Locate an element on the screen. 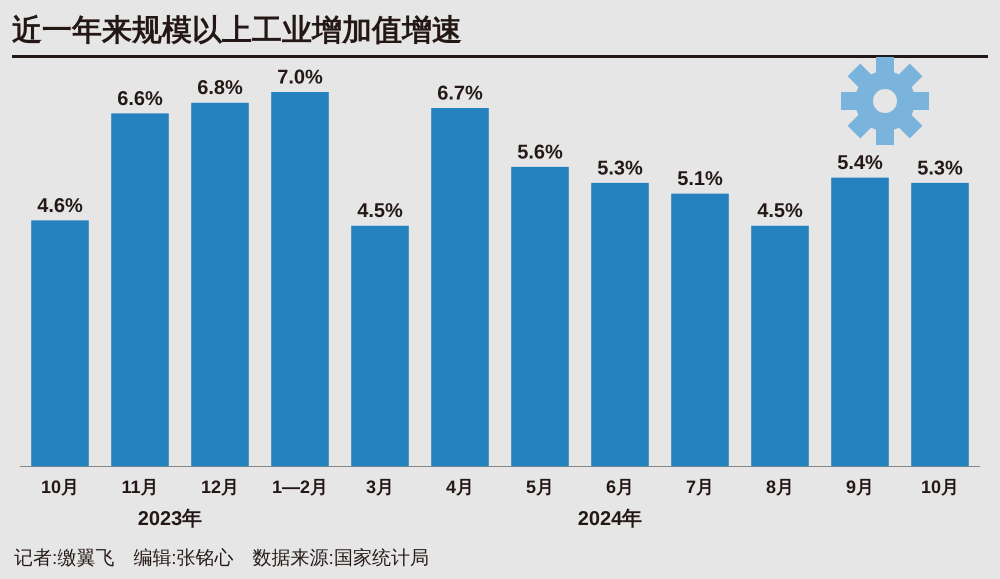 The width and height of the screenshot is (1000, 579). data-label: 5.1% is located at coordinates (700, 179).